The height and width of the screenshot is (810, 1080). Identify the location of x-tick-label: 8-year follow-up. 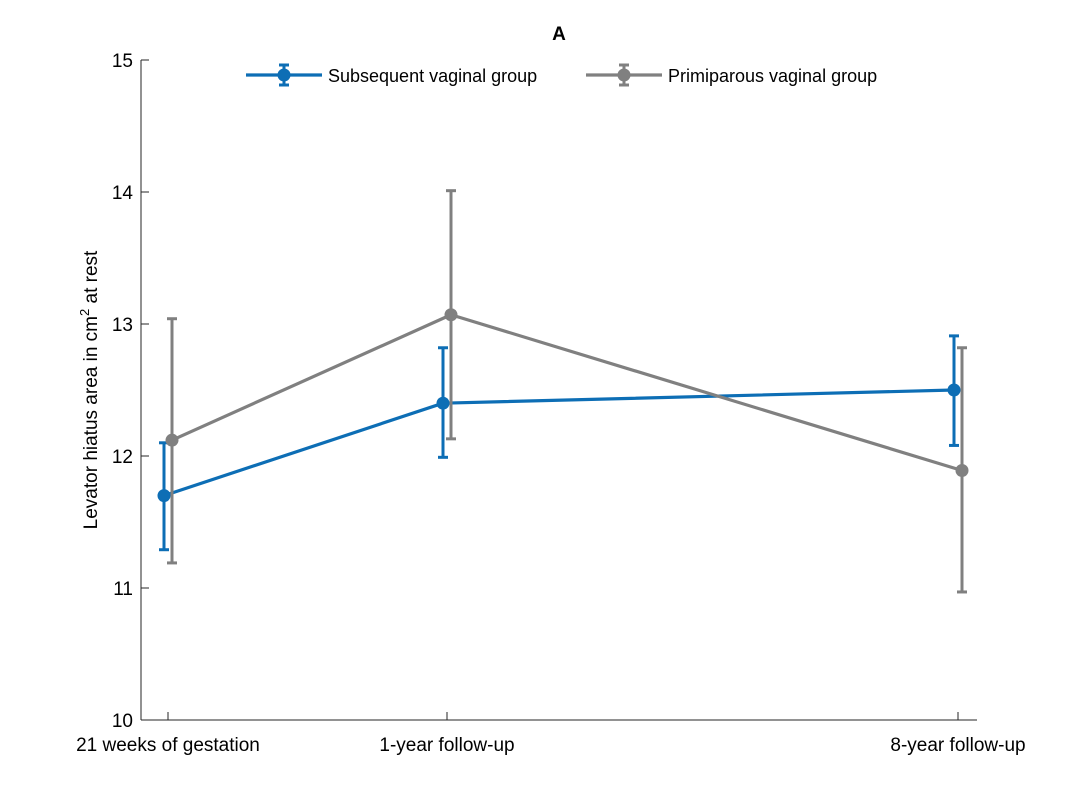
(957, 745).